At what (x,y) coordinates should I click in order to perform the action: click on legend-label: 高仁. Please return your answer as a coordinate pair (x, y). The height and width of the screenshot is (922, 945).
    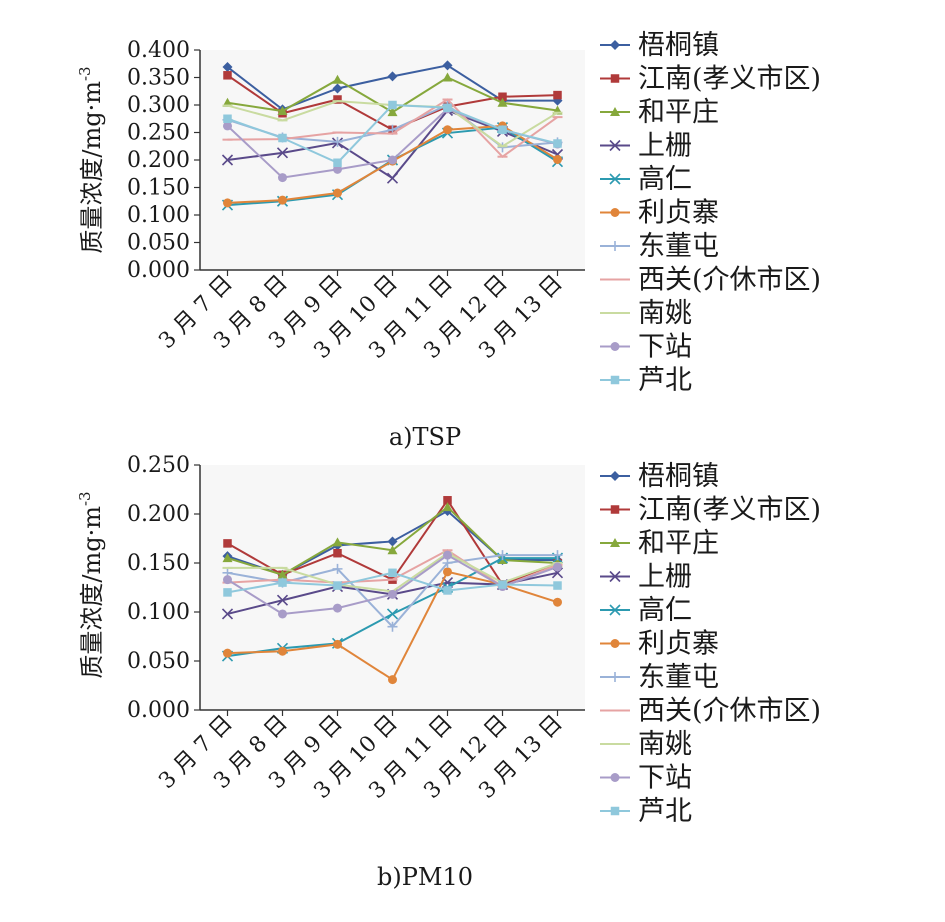
    Looking at the image, I should click on (665, 610).